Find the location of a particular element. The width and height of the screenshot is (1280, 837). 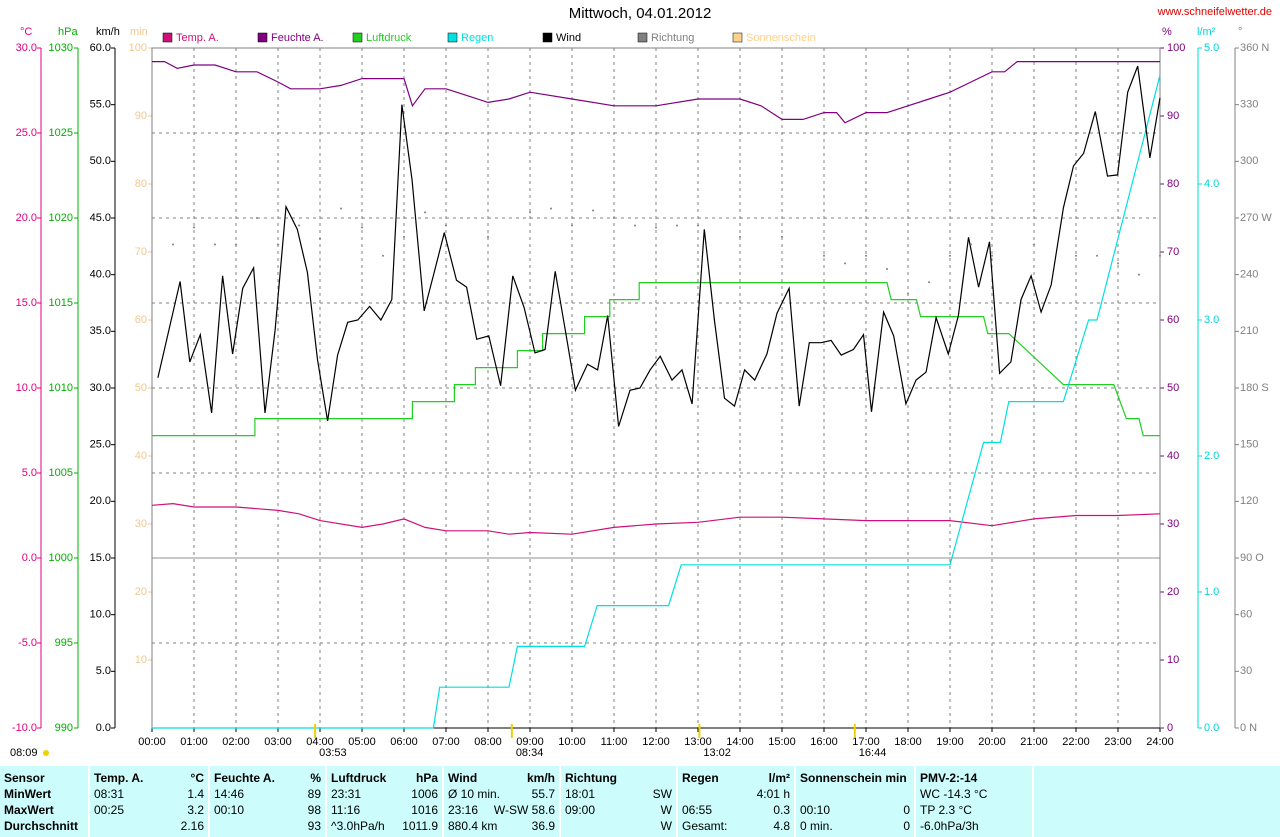

stat-row: 00:10 98 is located at coordinates (267, 810).